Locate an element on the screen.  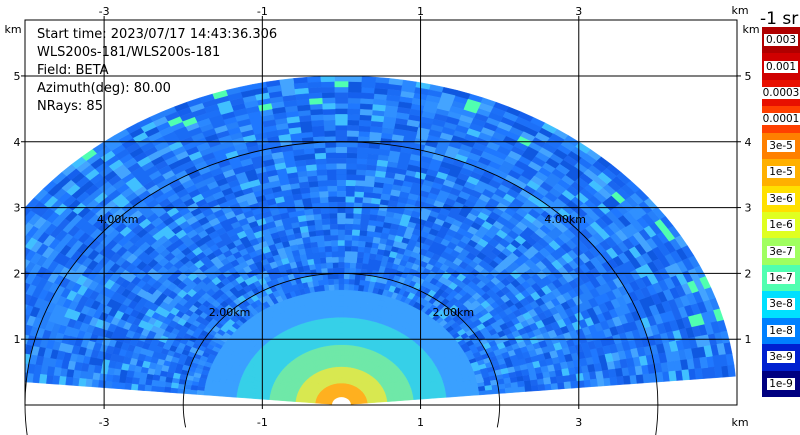
colorbar-cell-6: 3e-6 is located at coordinates (781, 198).